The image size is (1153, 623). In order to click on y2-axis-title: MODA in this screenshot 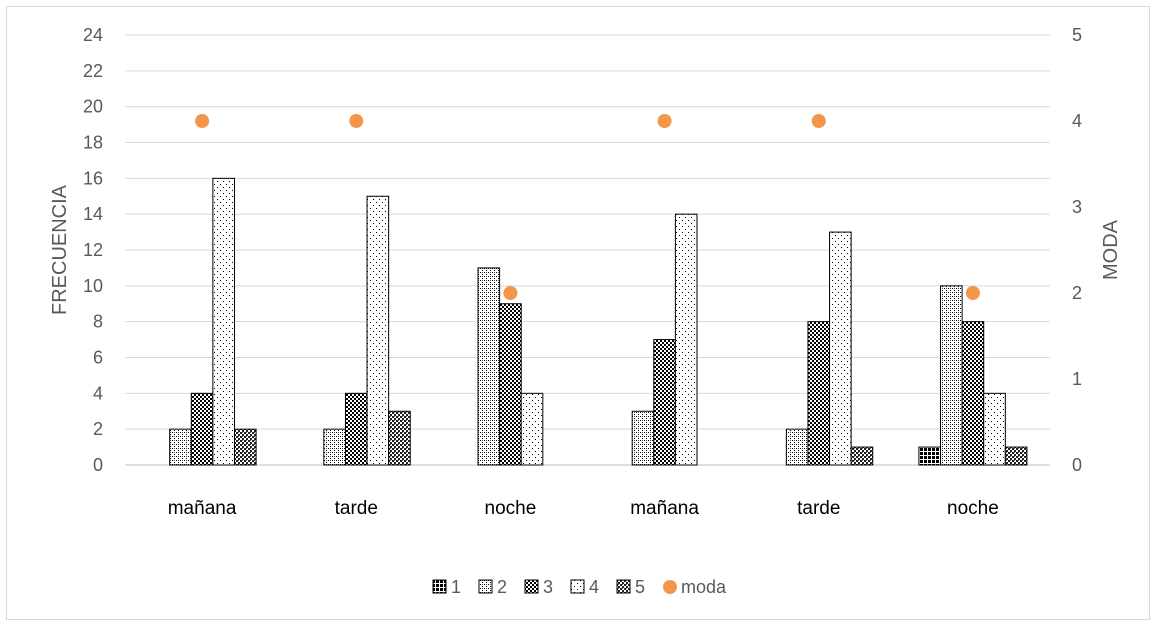, I will do `click(1111, 249)`.